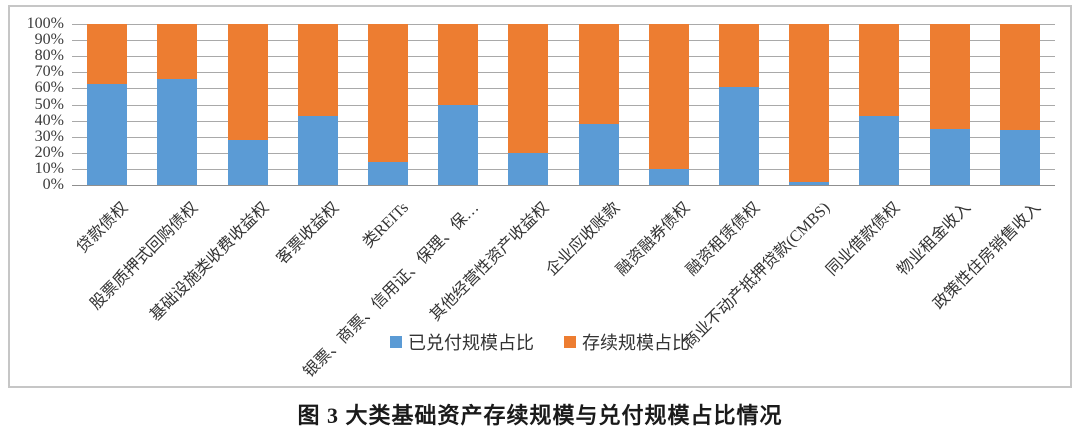 Image resolution: width=1080 pixels, height=438 pixels. What do you see at coordinates (49, 120) in the screenshot?
I see `y-tick-label: 40%` at bounding box center [49, 120].